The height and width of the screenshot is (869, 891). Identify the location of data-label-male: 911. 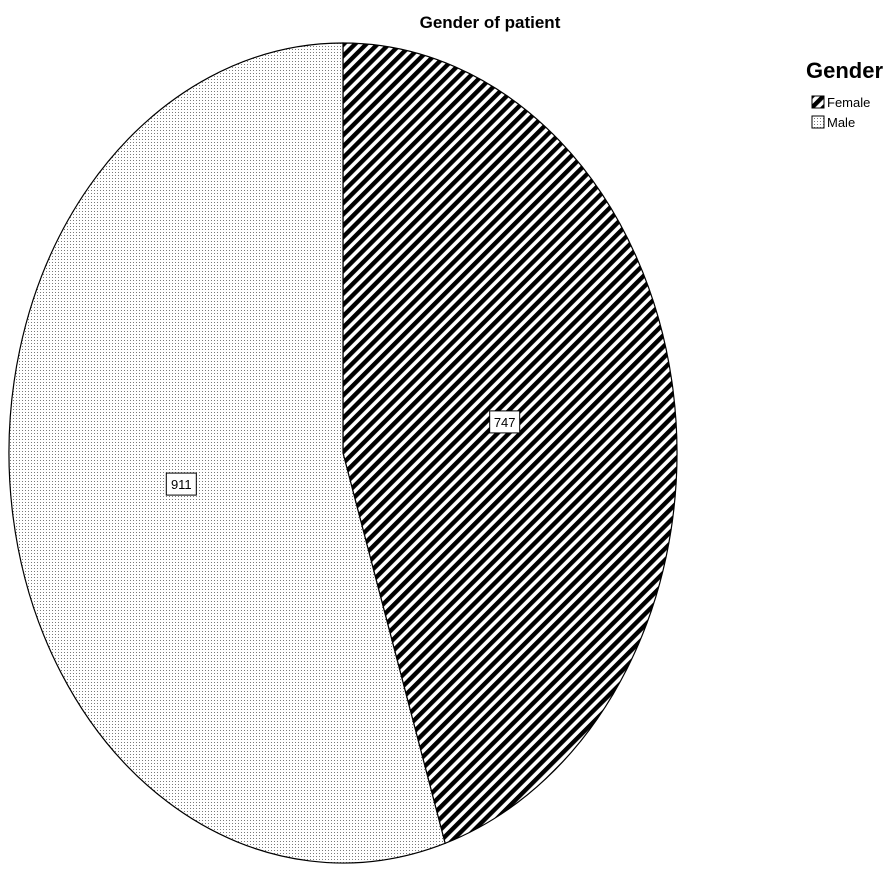
(181, 484).